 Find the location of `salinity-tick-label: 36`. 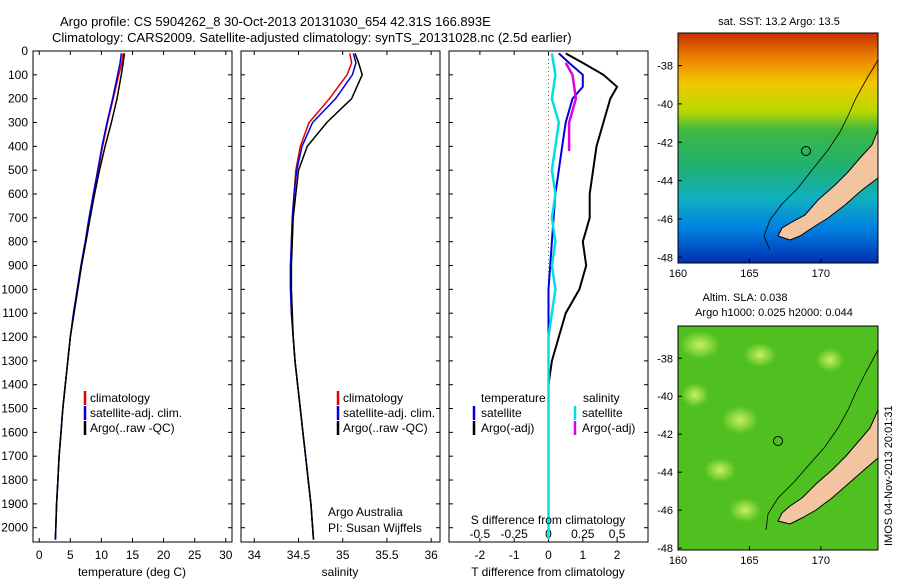

salinity-tick-label: 36 is located at coordinates (431, 555).